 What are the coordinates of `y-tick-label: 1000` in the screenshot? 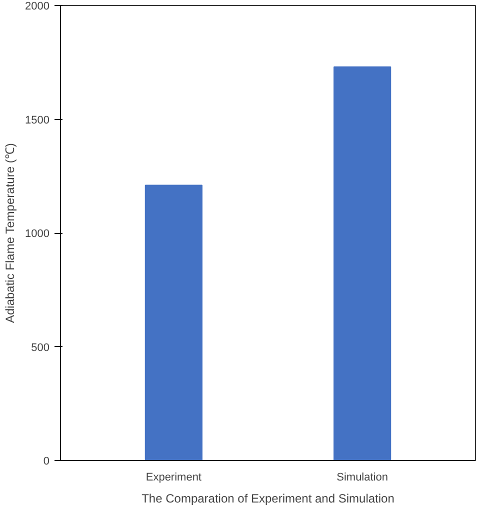 It's located at (37, 234).